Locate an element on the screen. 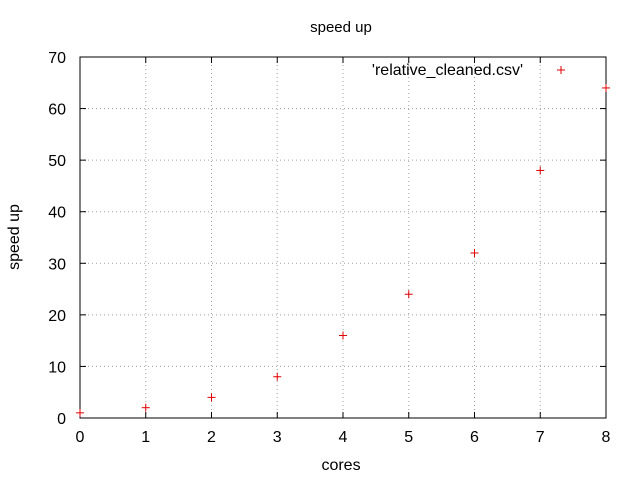  y-tick-label: 50 is located at coordinates (57, 161).